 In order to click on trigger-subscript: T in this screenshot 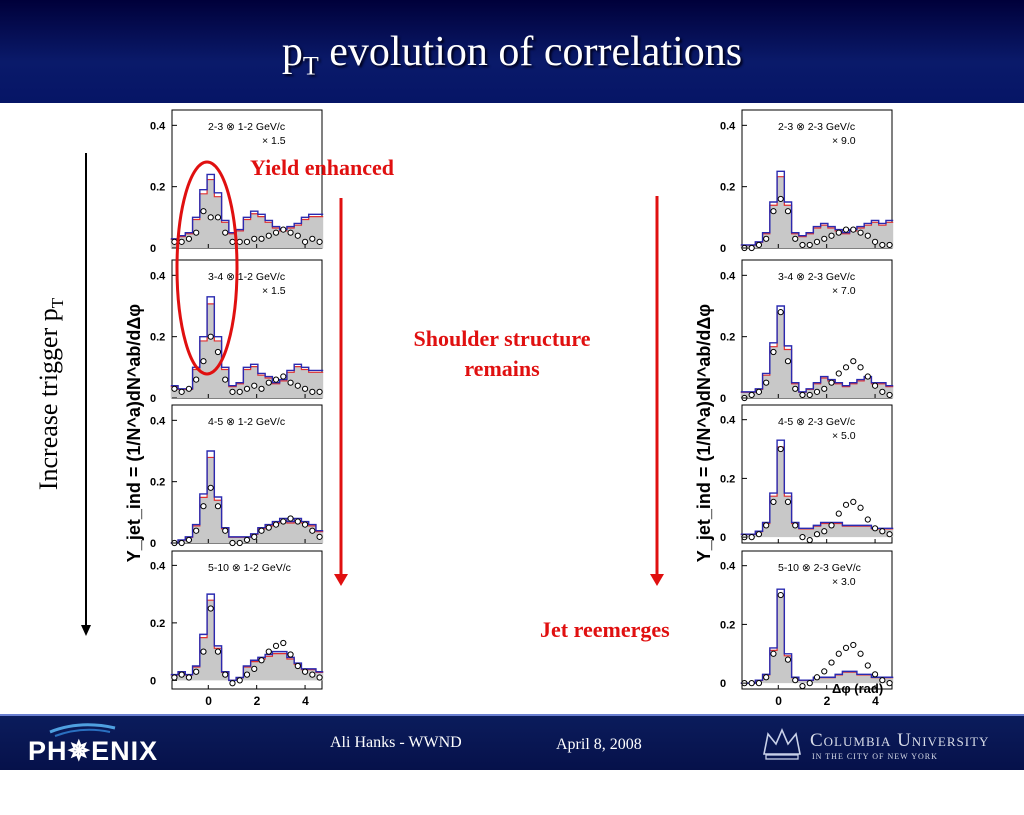, I will do `click(58, 303)`.